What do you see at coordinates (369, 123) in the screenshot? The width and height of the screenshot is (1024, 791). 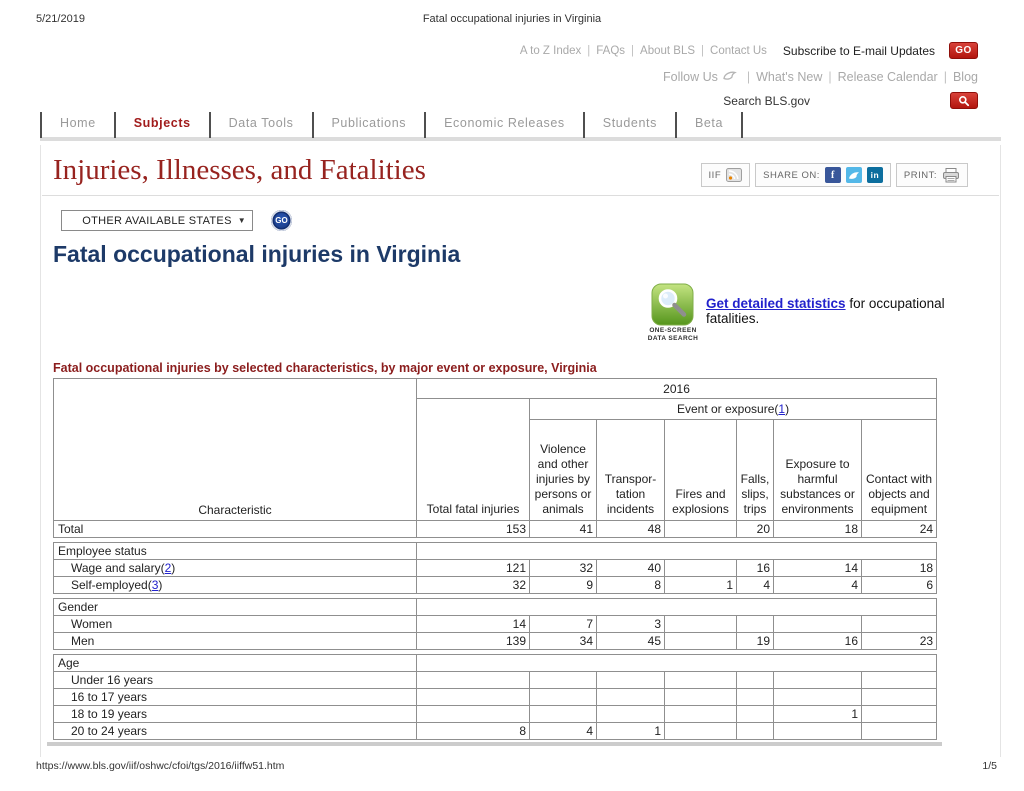 I see `tab-publications: Publications` at bounding box center [369, 123].